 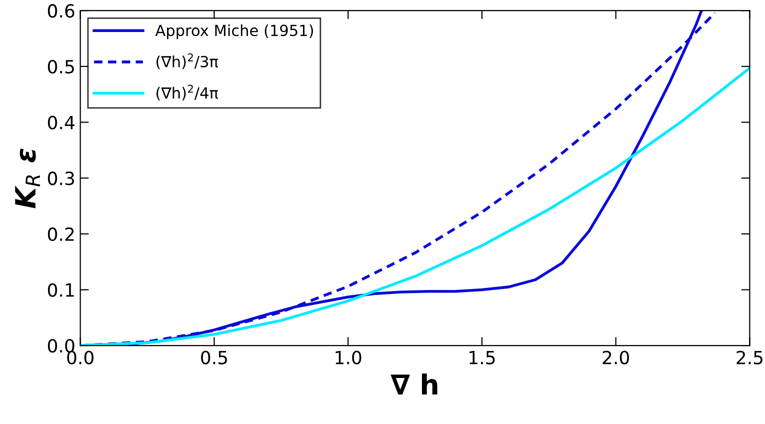 I want to click on y-tick-label: 0.0, so click(x=61, y=346).